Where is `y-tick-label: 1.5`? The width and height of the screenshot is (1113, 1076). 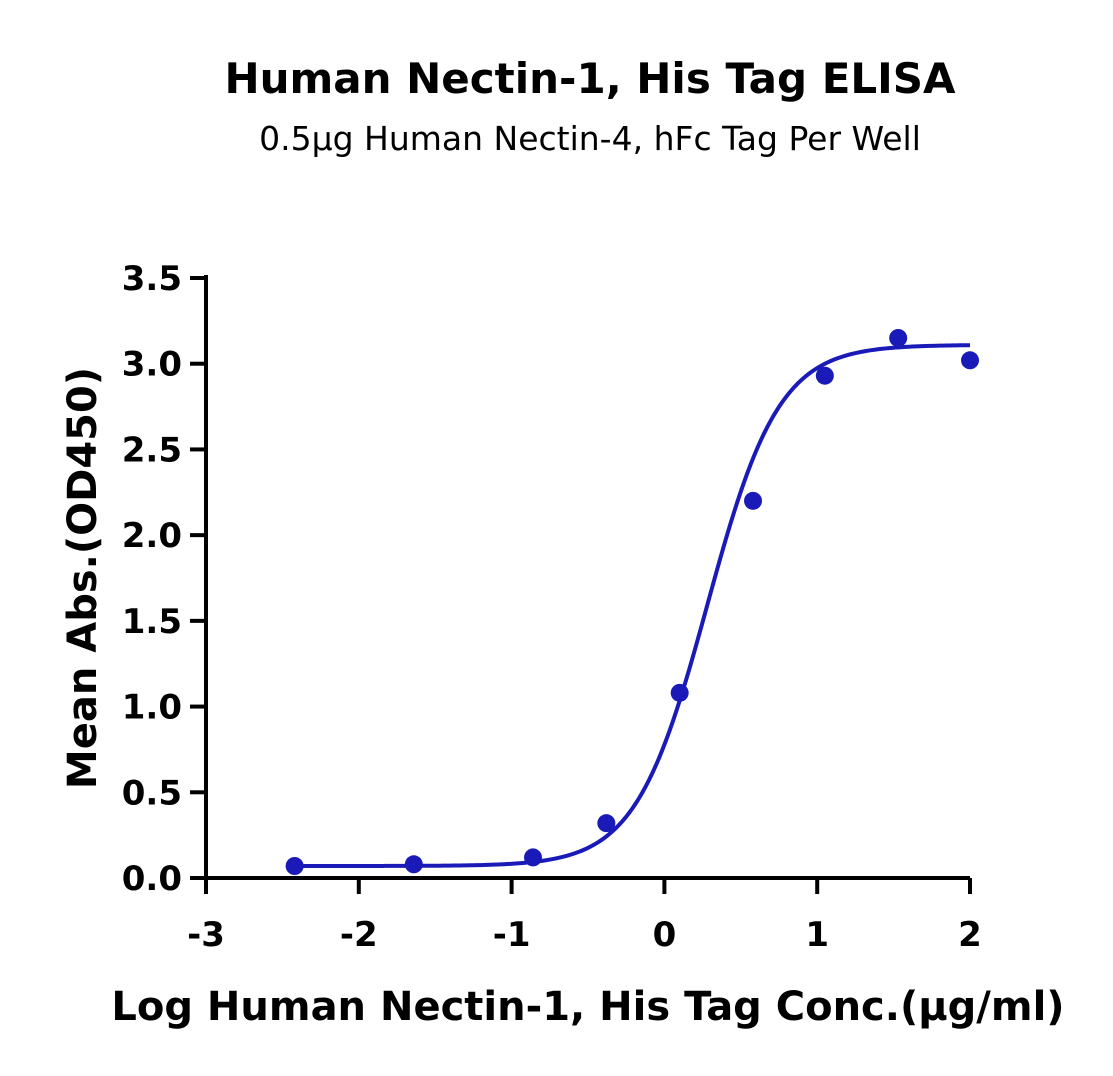
y-tick-label: 1.5 is located at coordinates (152, 622).